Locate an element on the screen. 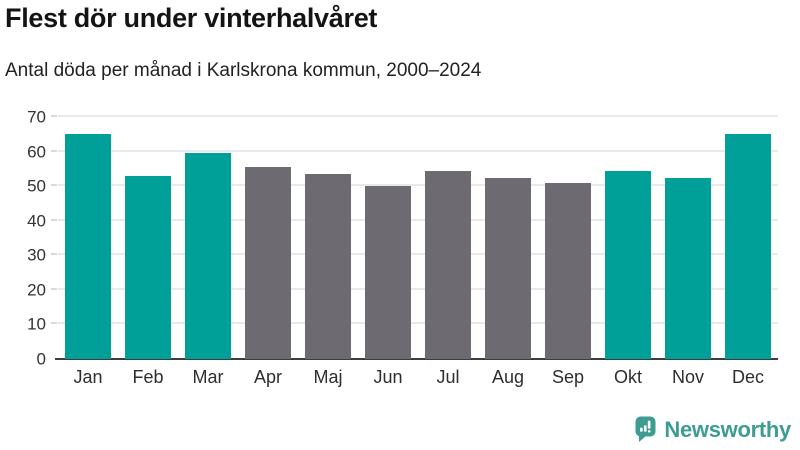 This screenshot has height=450, width=800. bar-okt is located at coordinates (628, 264).